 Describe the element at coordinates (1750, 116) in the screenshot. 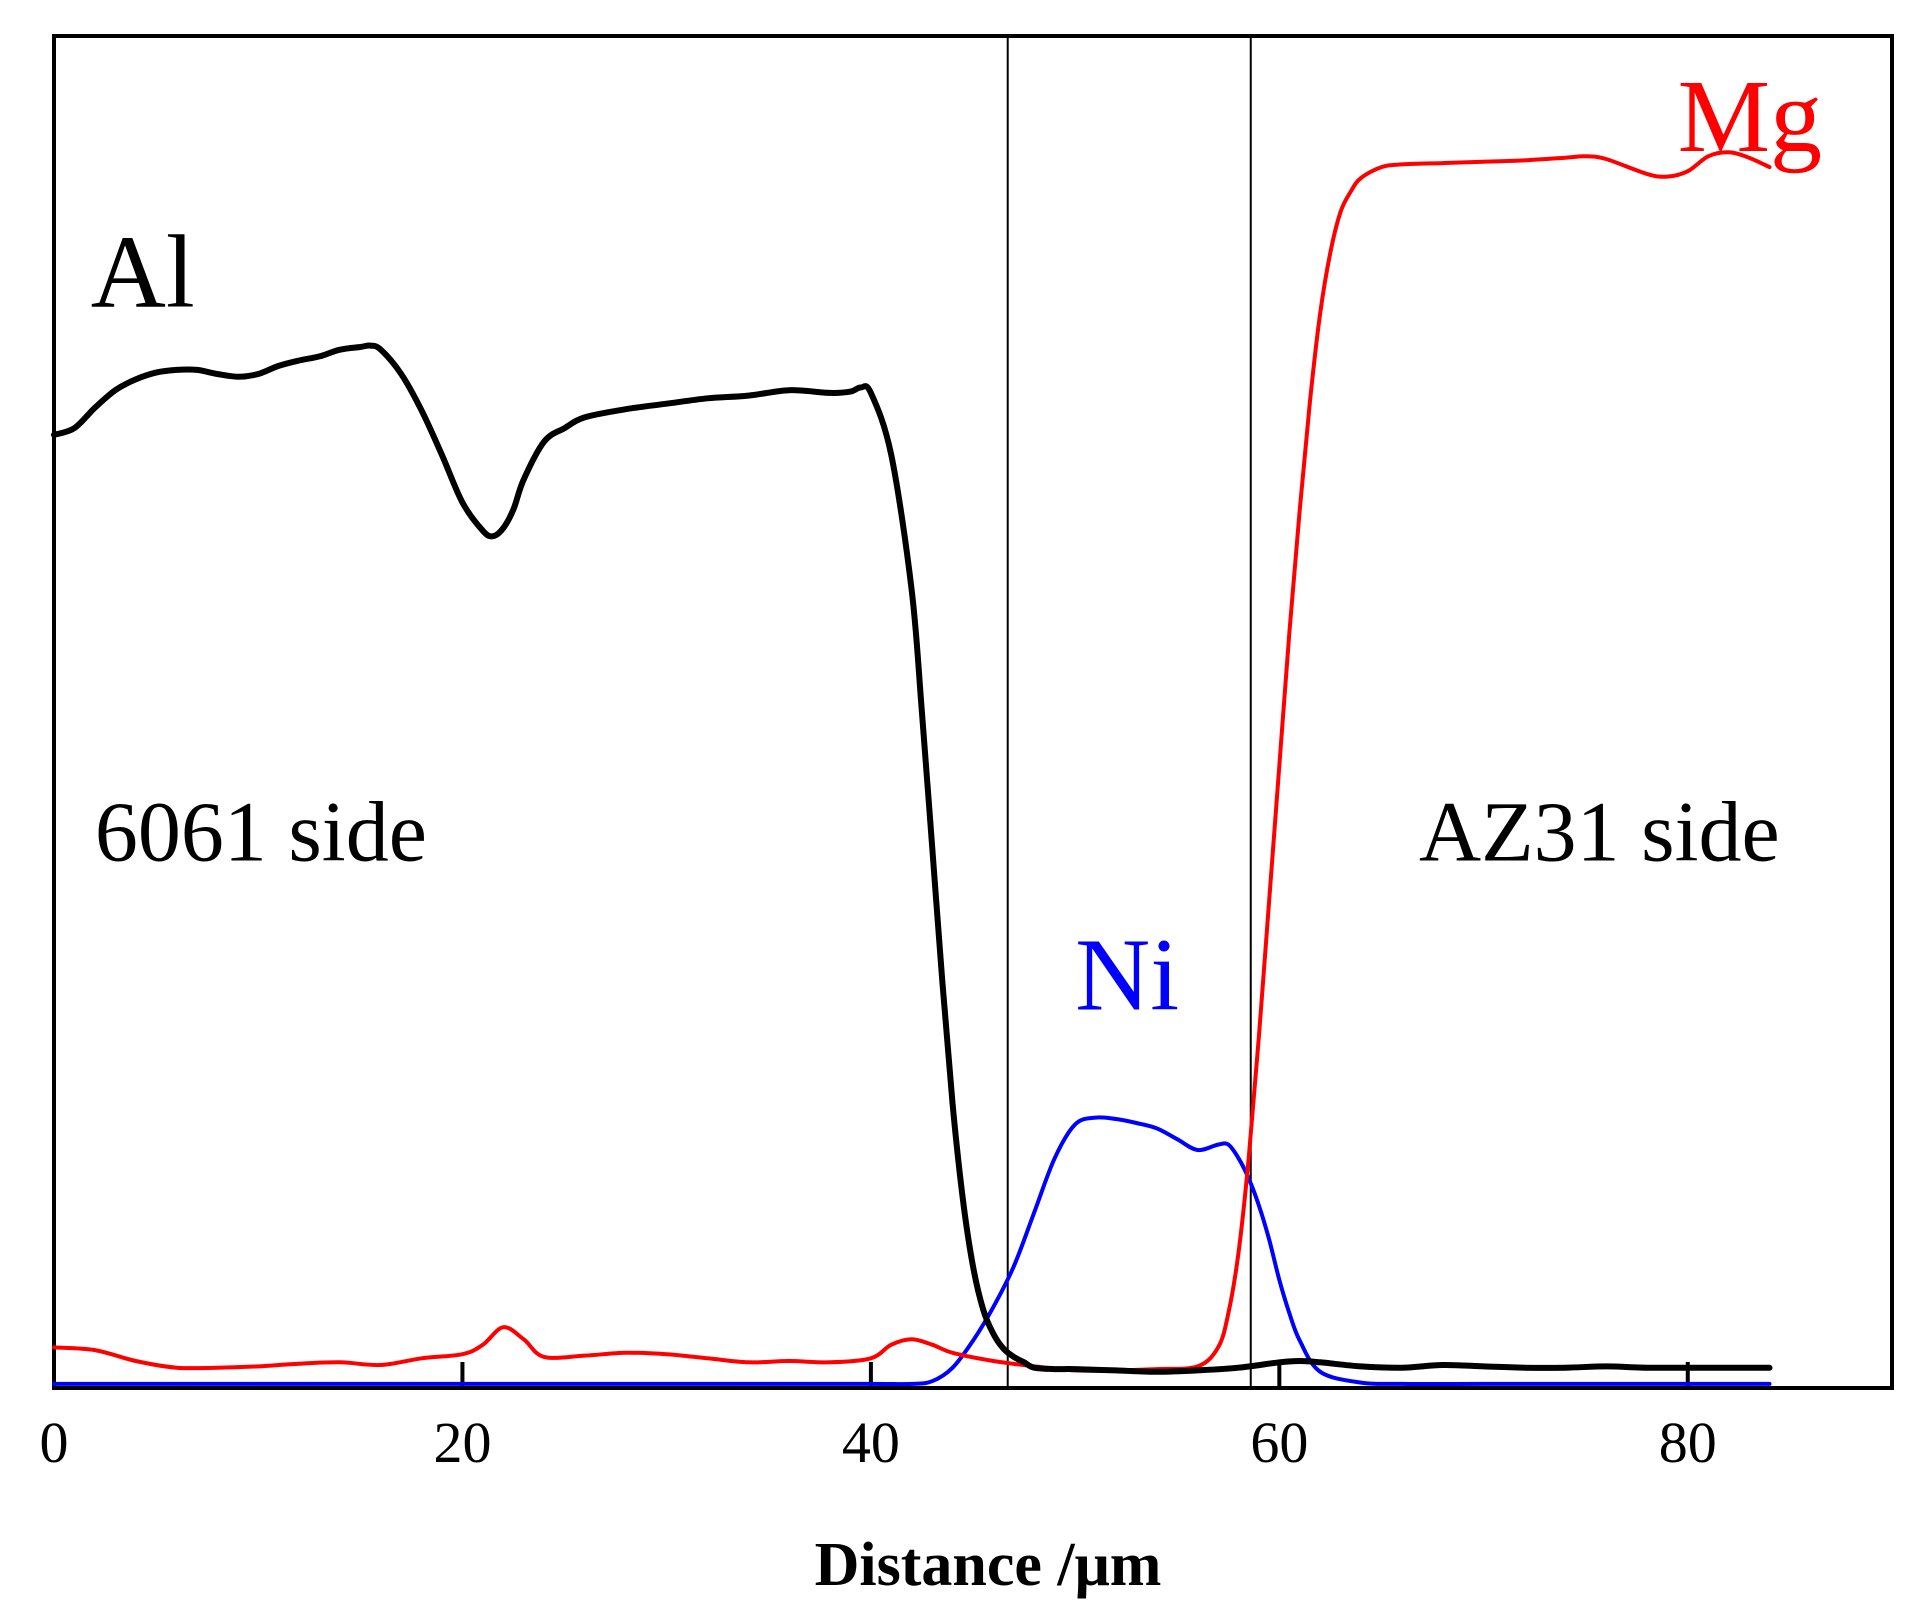

I see `series-label-mg: Mg` at that location.